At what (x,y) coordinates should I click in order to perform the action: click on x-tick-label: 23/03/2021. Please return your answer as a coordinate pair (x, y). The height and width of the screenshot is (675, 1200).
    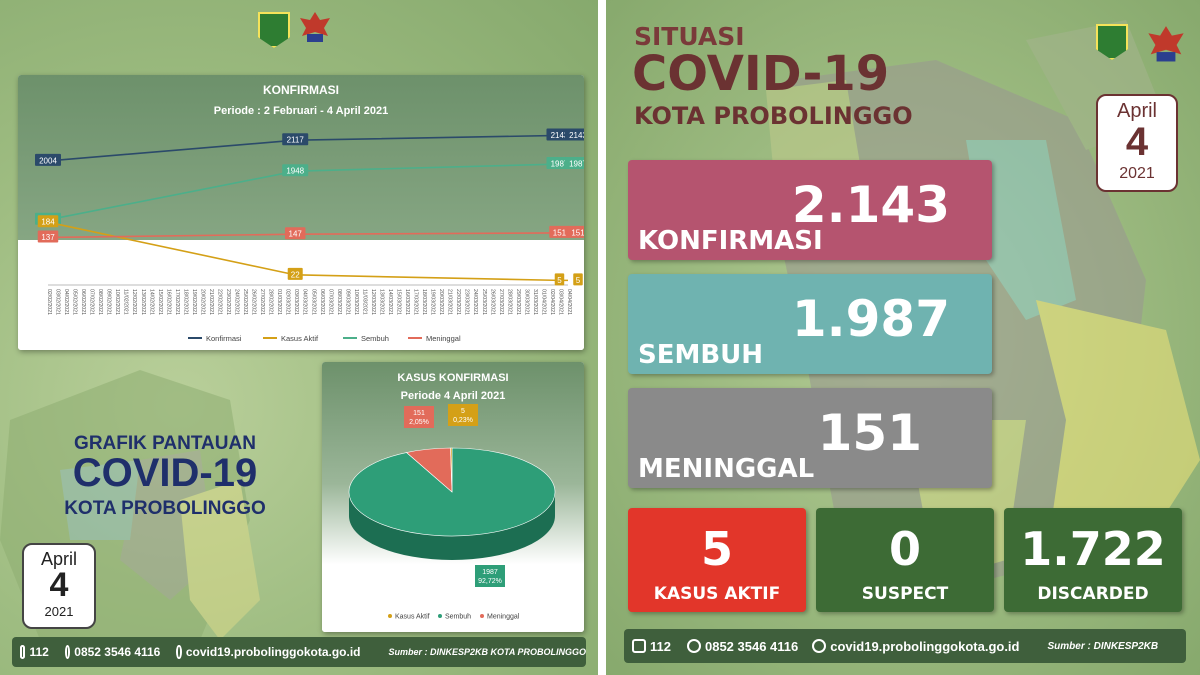
    Looking at the image, I should click on (467, 302).